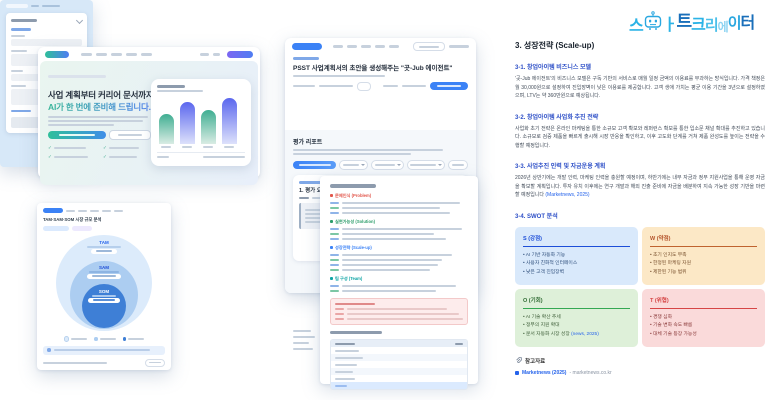 The height and width of the screenshot is (400, 775). I want to click on tam-value-pill, so click(104, 251).